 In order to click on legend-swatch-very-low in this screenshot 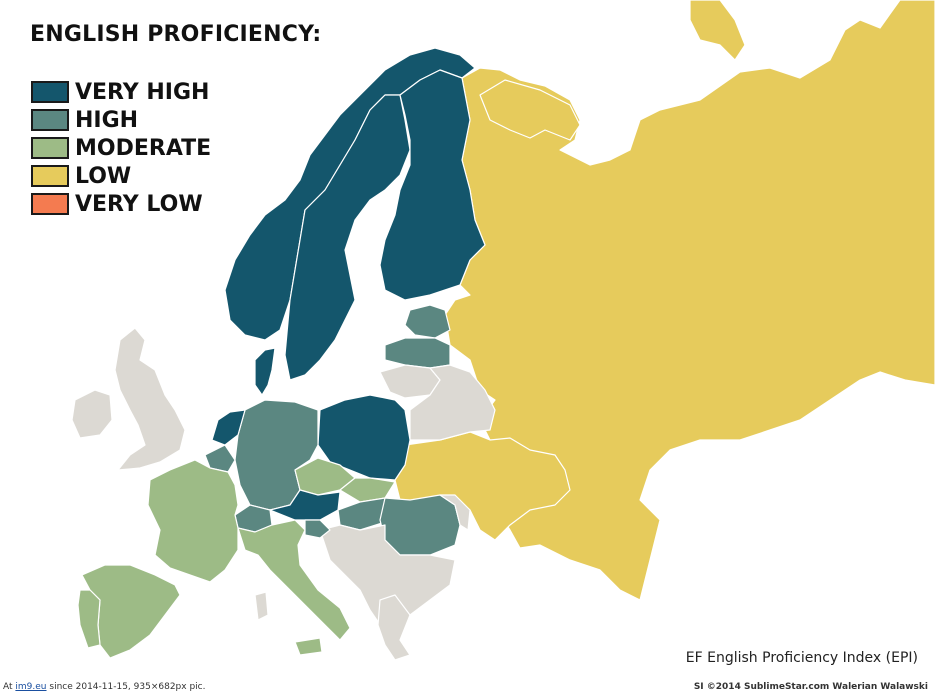, I will do `click(50, 204)`.